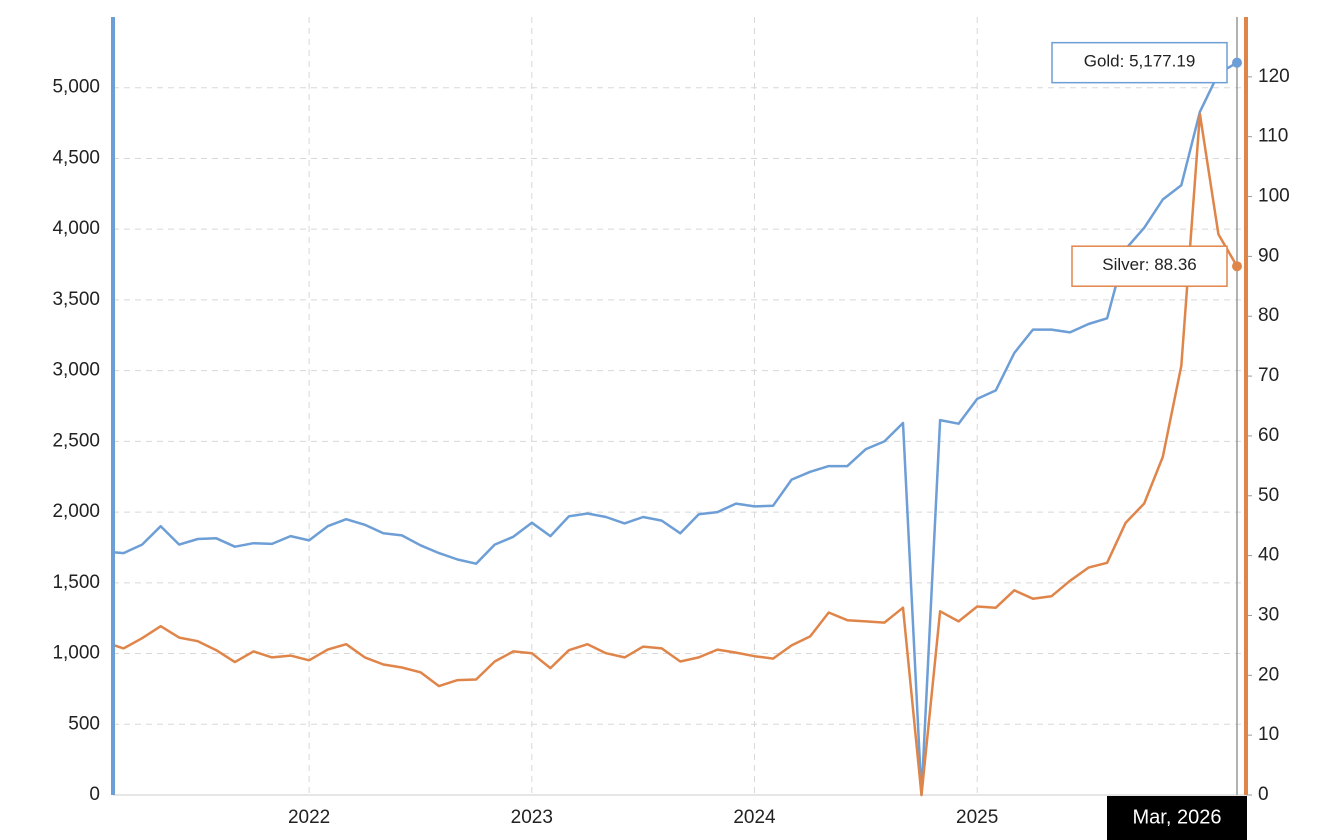  I want to click on y2-tick-label: 110, so click(1273, 136).